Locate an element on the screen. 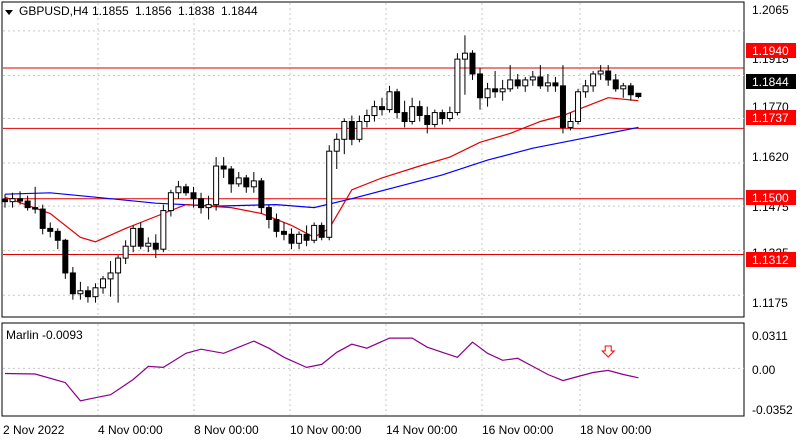 This screenshot has width=804, height=442. oscillator is located at coordinates (321, 369).